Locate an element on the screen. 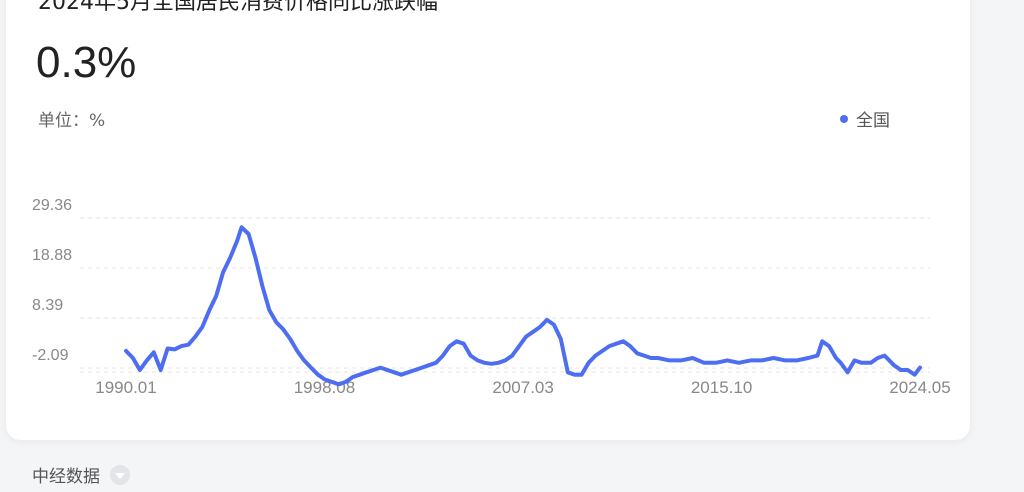 This screenshot has width=1024, height=492. chart-title: 2024年5月全国居民消费价格同比涨跌幅 is located at coordinates (238, 7).